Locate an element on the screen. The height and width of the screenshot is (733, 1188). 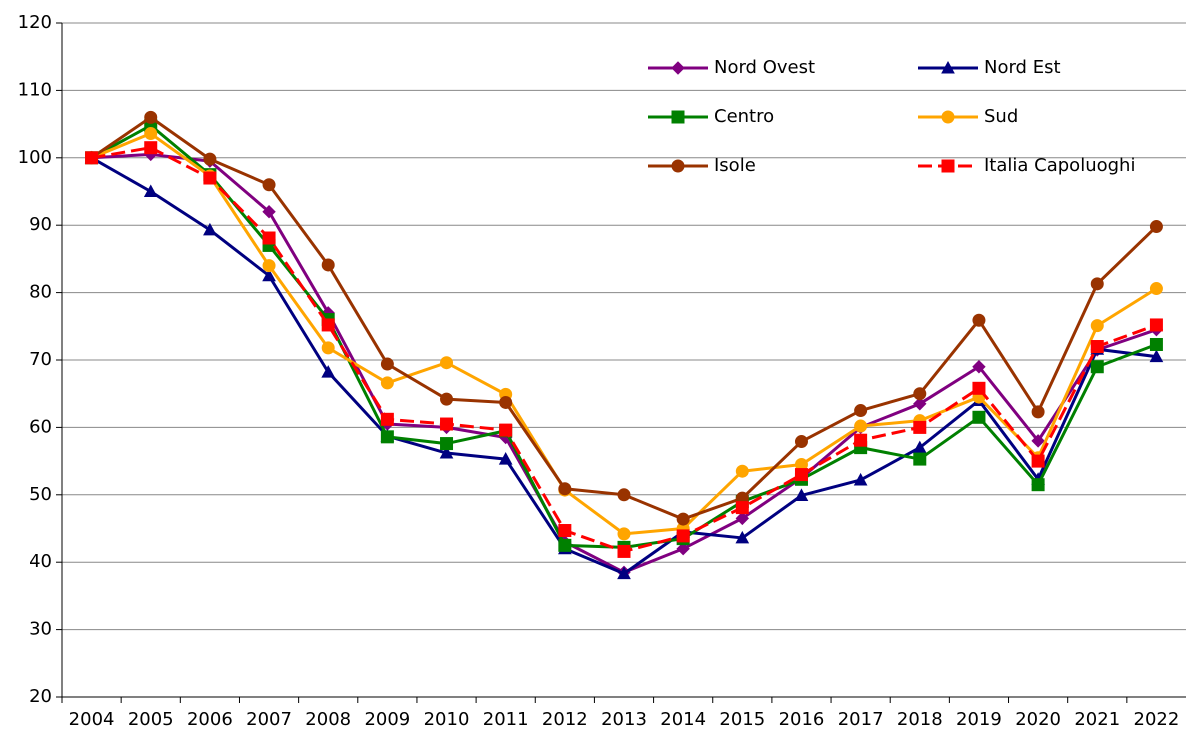
x-tick-label: 2014 is located at coordinates (683, 719).